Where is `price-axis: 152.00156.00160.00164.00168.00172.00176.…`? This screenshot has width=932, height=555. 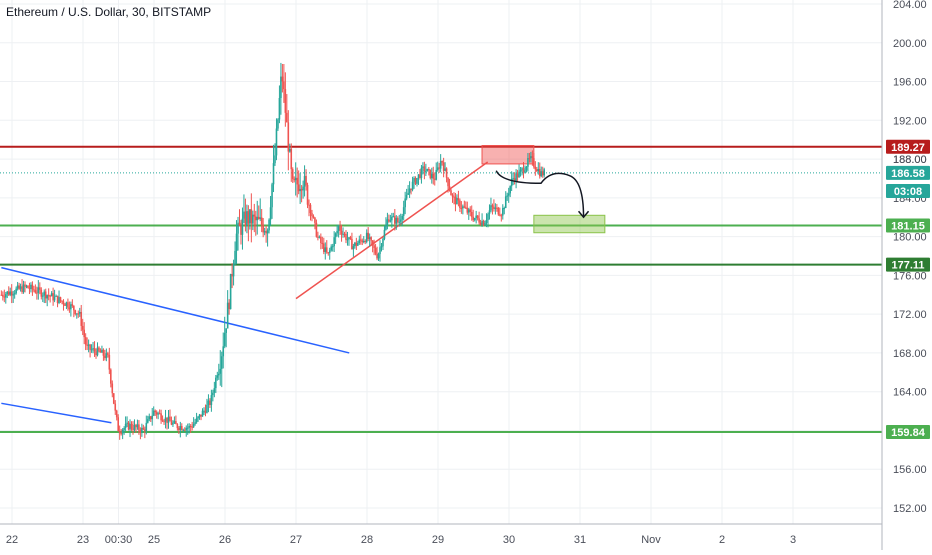 price-axis: 152.00156.00160.00164.00168.00172.00176.… is located at coordinates (904, 275).